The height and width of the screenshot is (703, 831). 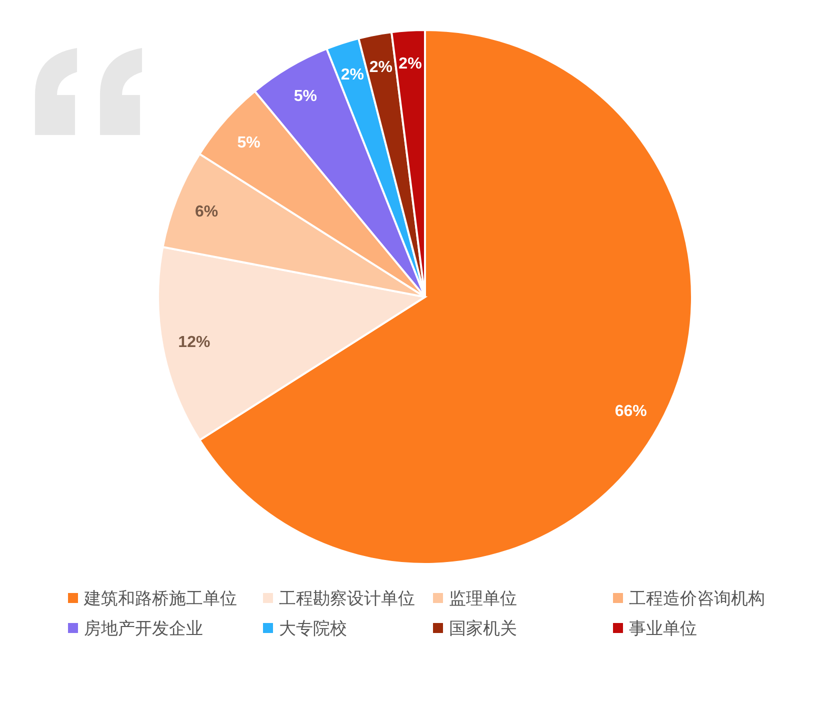 I want to click on data-label: 66%, so click(x=630, y=411).